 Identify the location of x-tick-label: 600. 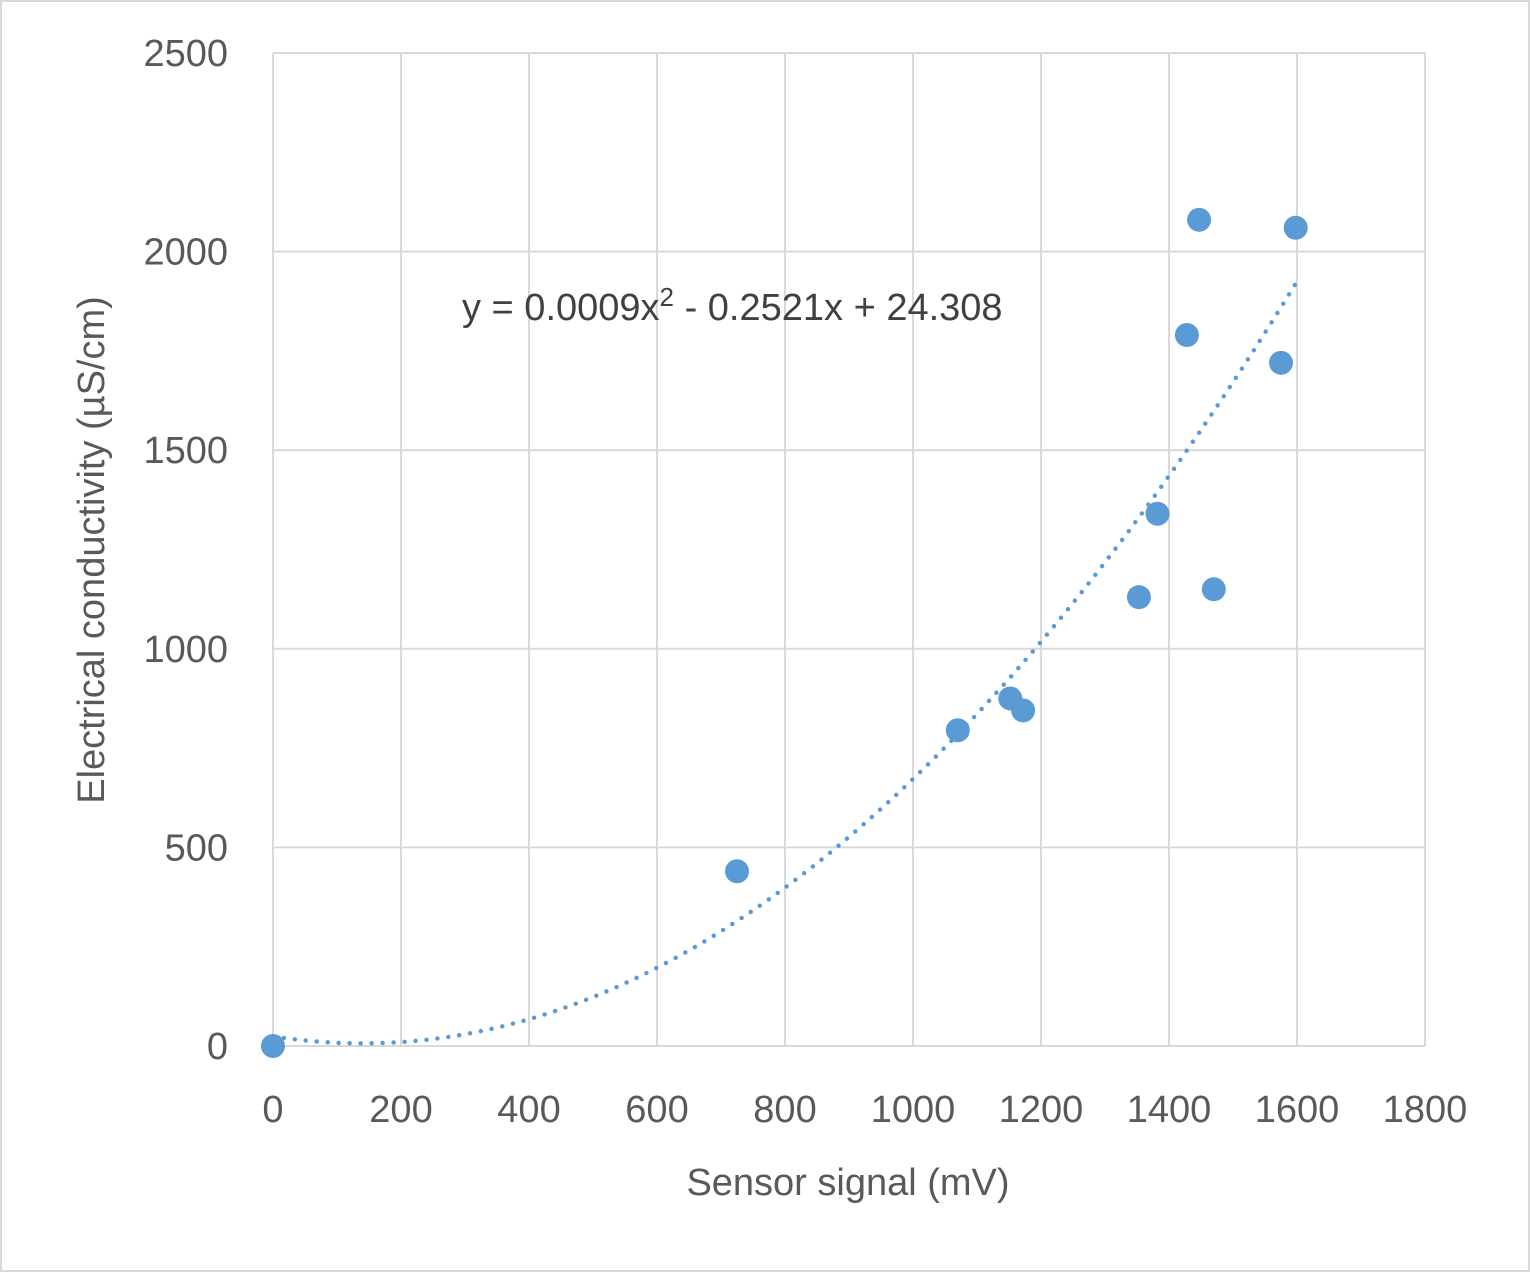
(656, 1110).